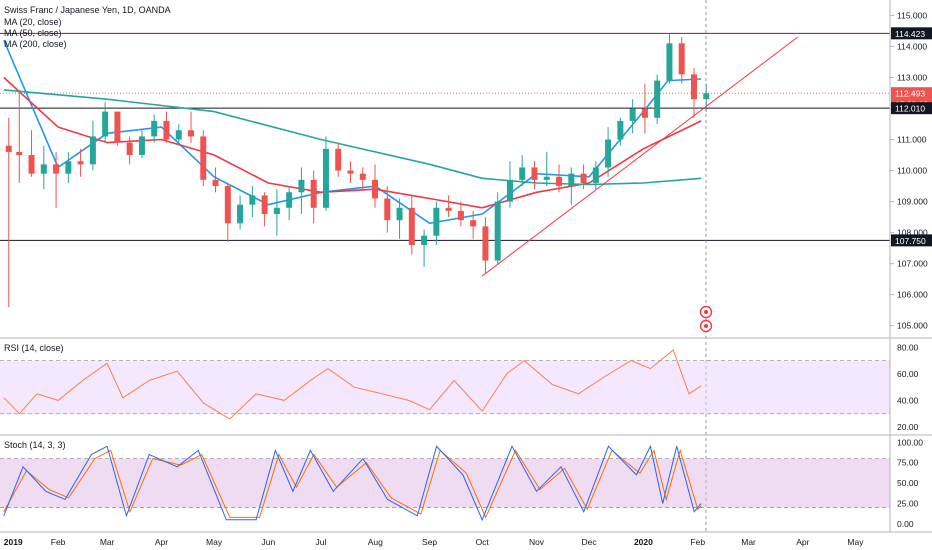  I want to click on price-label: 114.423, so click(910, 34).